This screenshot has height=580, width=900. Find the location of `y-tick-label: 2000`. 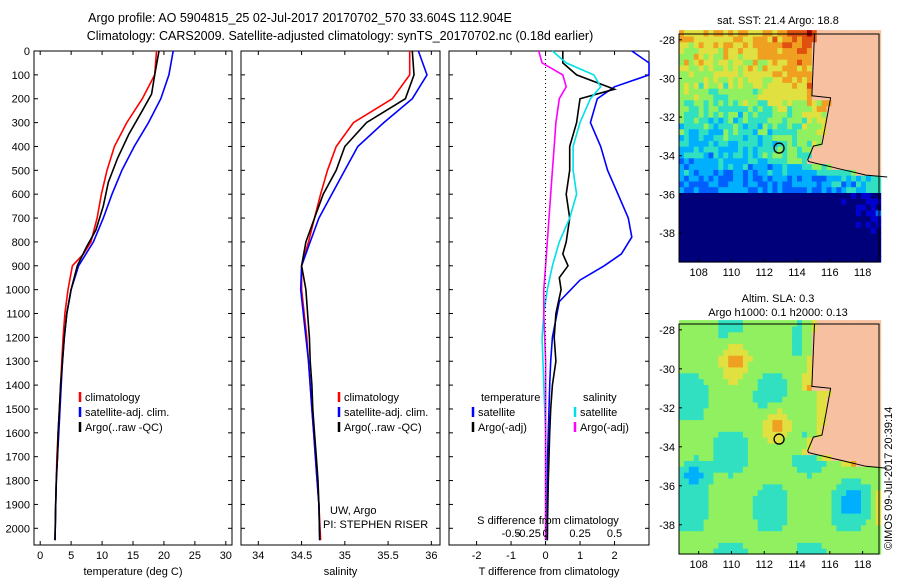

y-tick-label: 2000 is located at coordinates (18, 529).